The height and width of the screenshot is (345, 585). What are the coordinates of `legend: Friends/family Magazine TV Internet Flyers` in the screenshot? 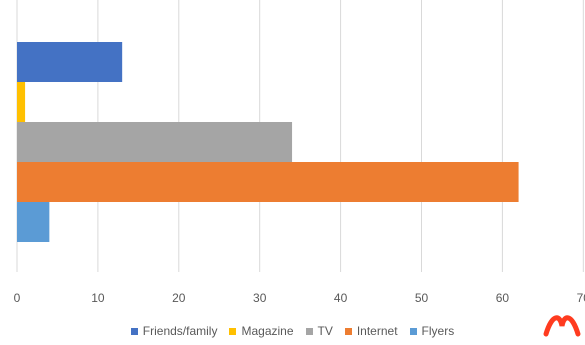 It's located at (292, 331).